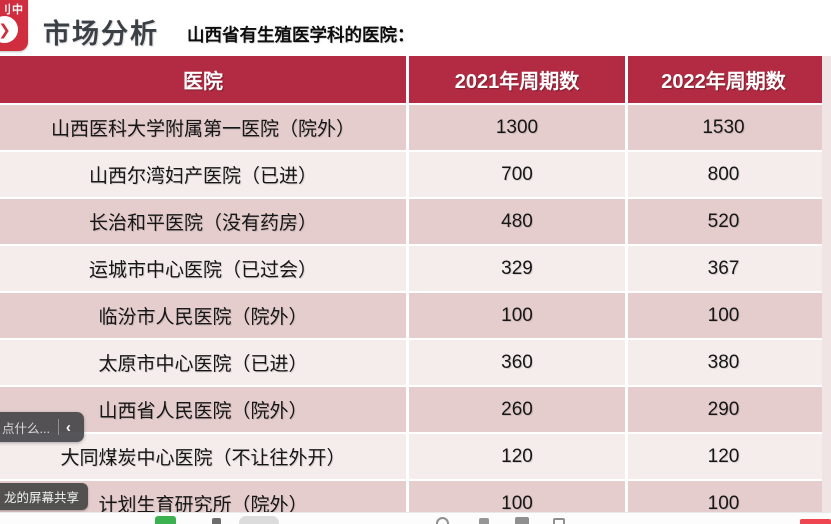 This screenshot has width=831, height=524. Describe the element at coordinates (204, 456) in the screenshot. I see `hospital-name-cell: 大同煤炭中心医院（不让往外开）` at that location.